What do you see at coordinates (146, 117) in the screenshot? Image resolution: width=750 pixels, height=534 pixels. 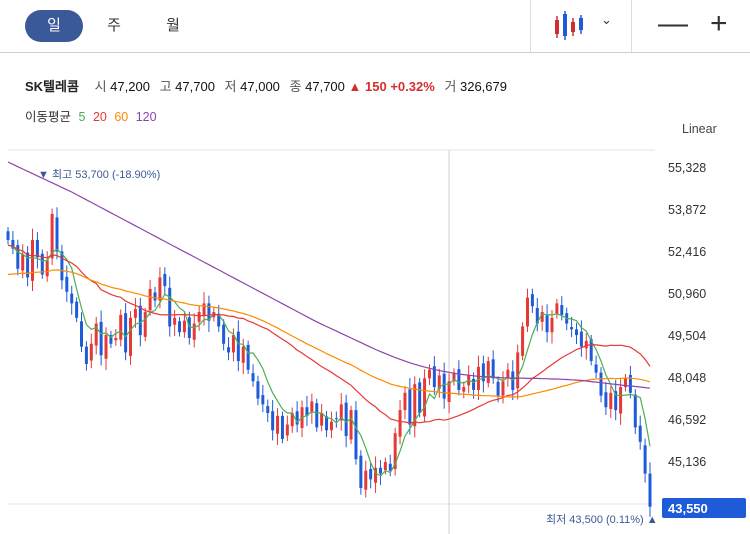 I see `ma-120: 120` at bounding box center [146, 117].